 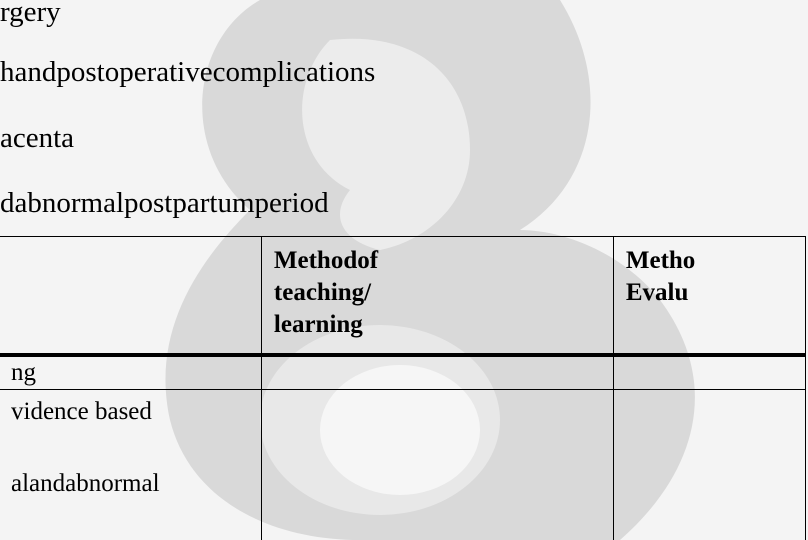 What do you see at coordinates (657, 292) in the screenshot?
I see `header-text: Evalu` at bounding box center [657, 292].